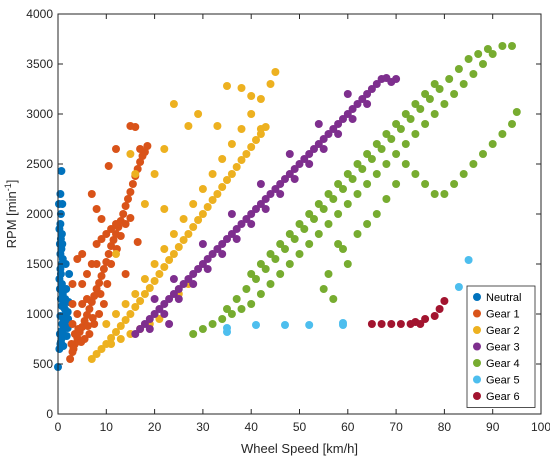 The width and height of the screenshot is (550, 461). Describe the element at coordinates (540, 427) in the screenshot. I see `x-tick-label: 100` at that location.